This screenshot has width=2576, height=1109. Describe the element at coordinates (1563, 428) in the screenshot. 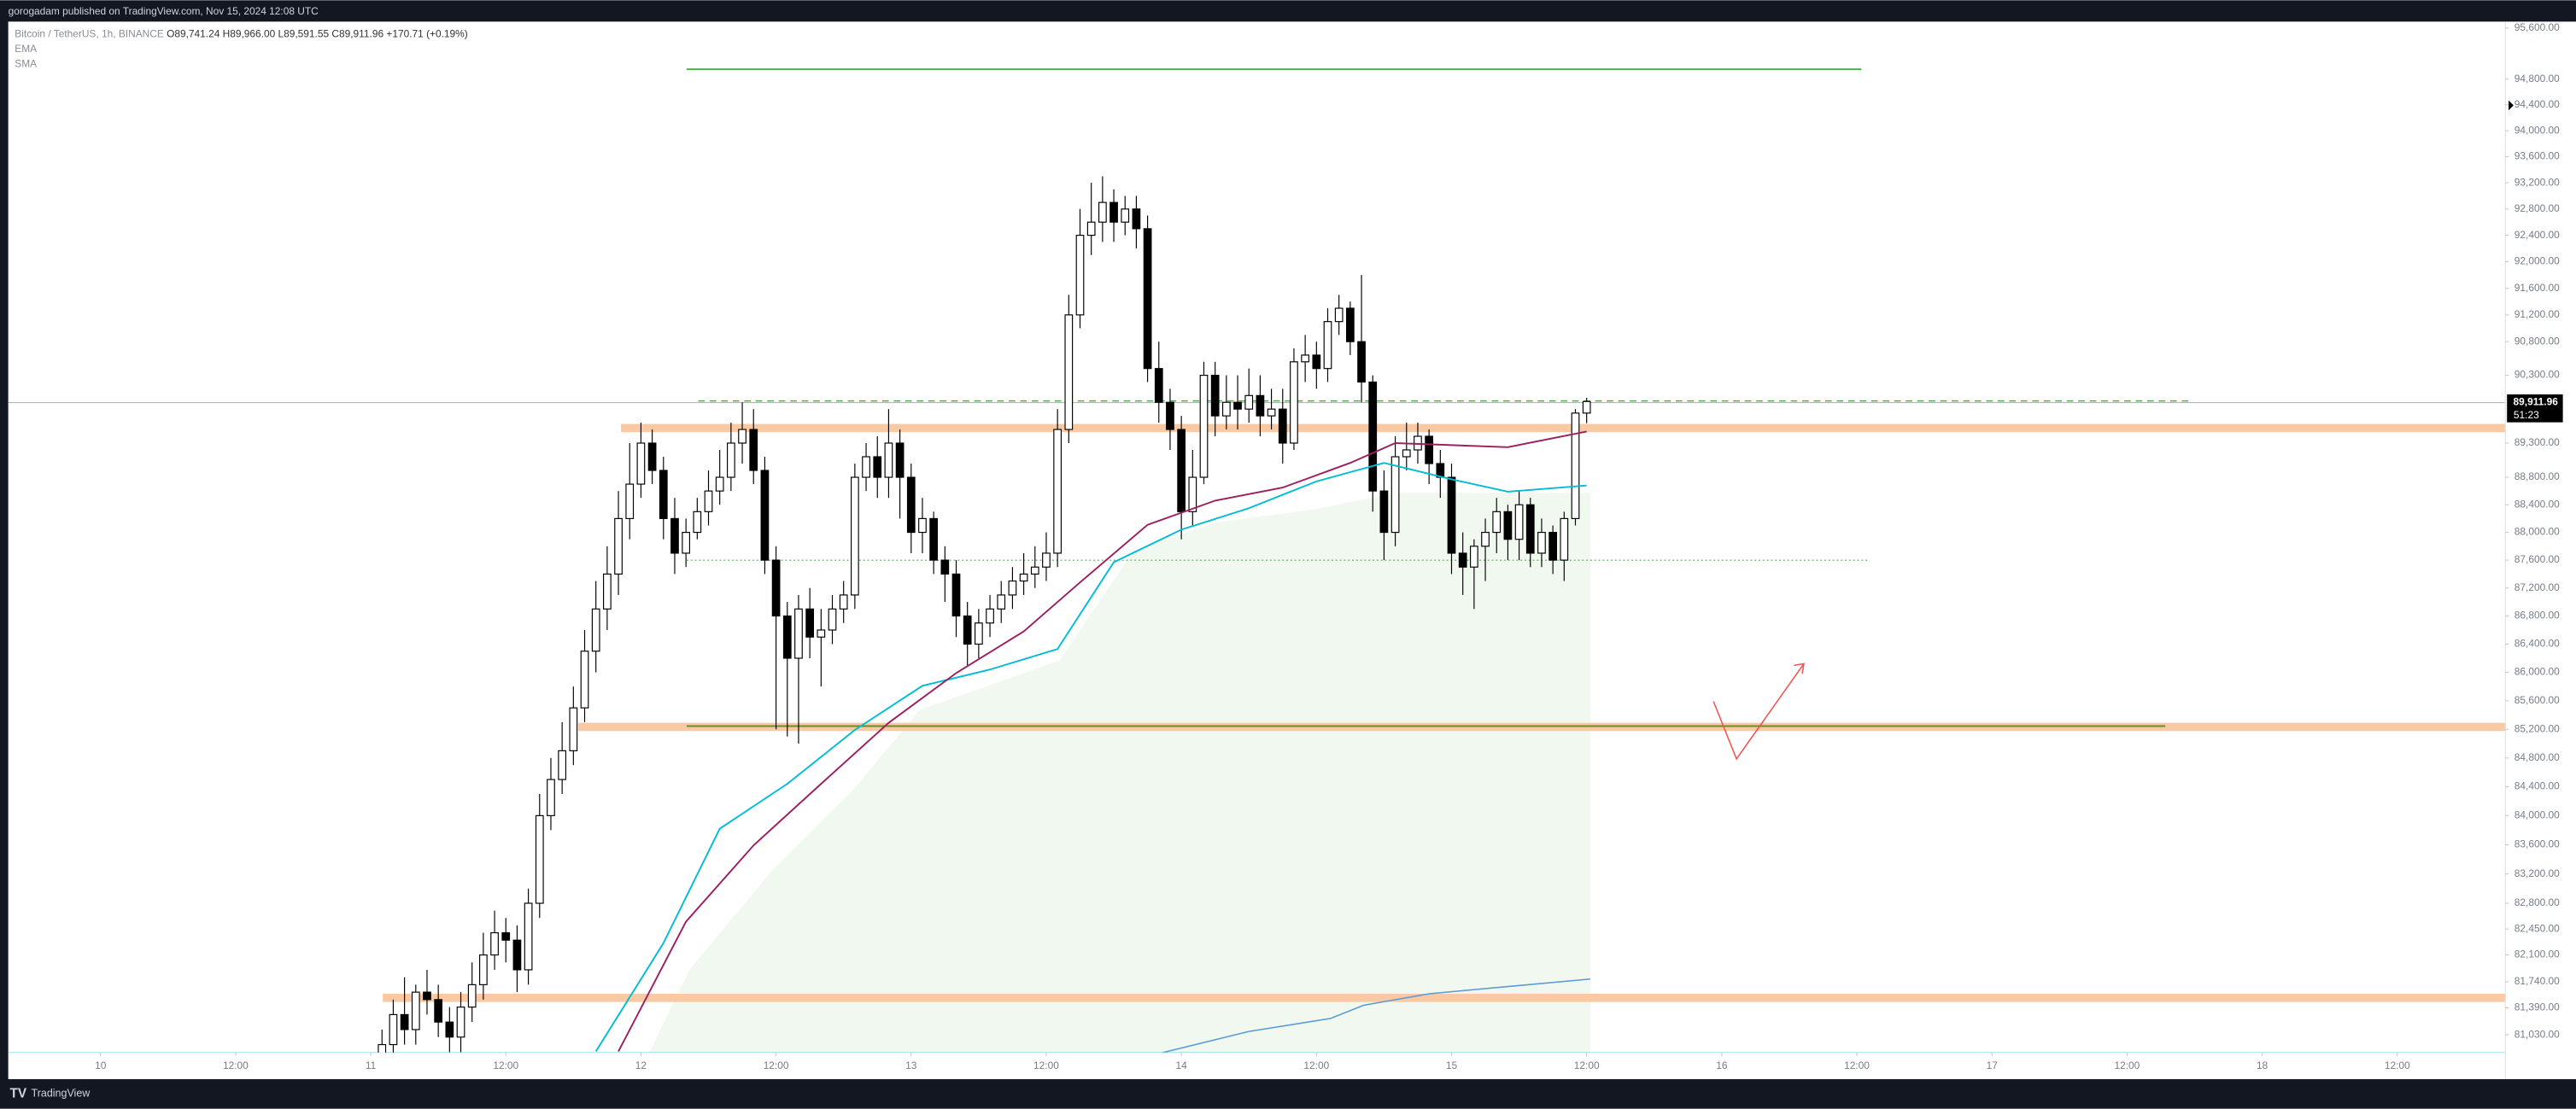

I see `zone-band` at that location.